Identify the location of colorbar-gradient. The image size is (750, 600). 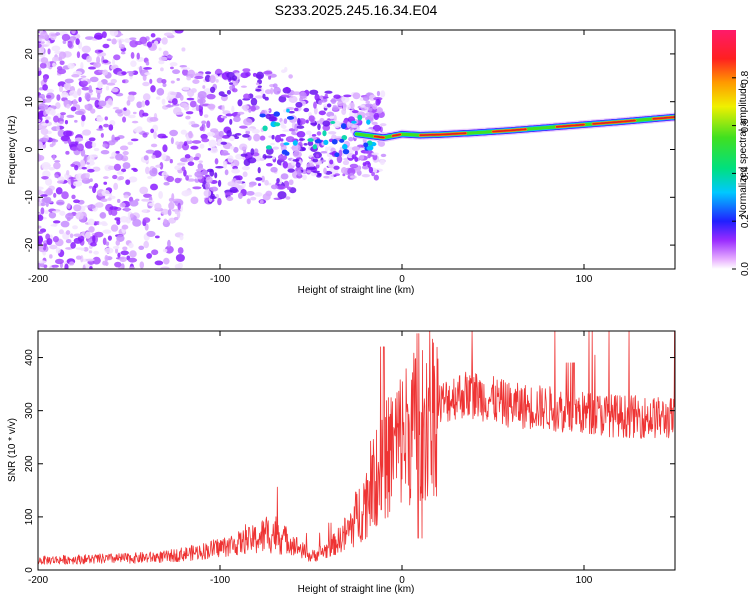
(724, 149).